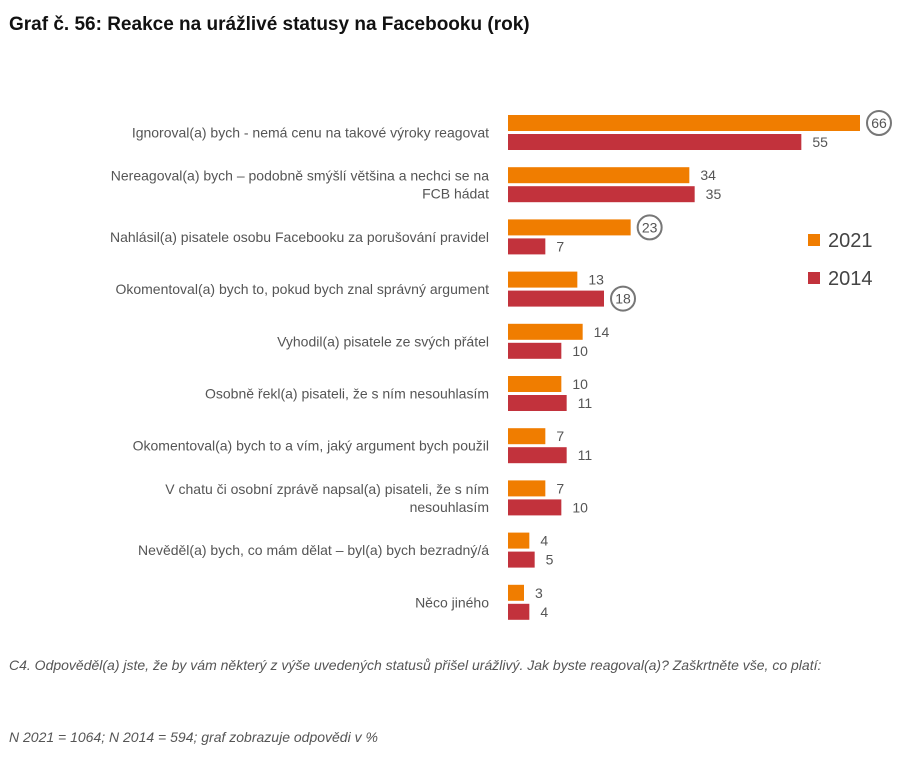  I want to click on category-label-line: Vyhodil(a) pisatele ze svých přátel, so click(383, 341).